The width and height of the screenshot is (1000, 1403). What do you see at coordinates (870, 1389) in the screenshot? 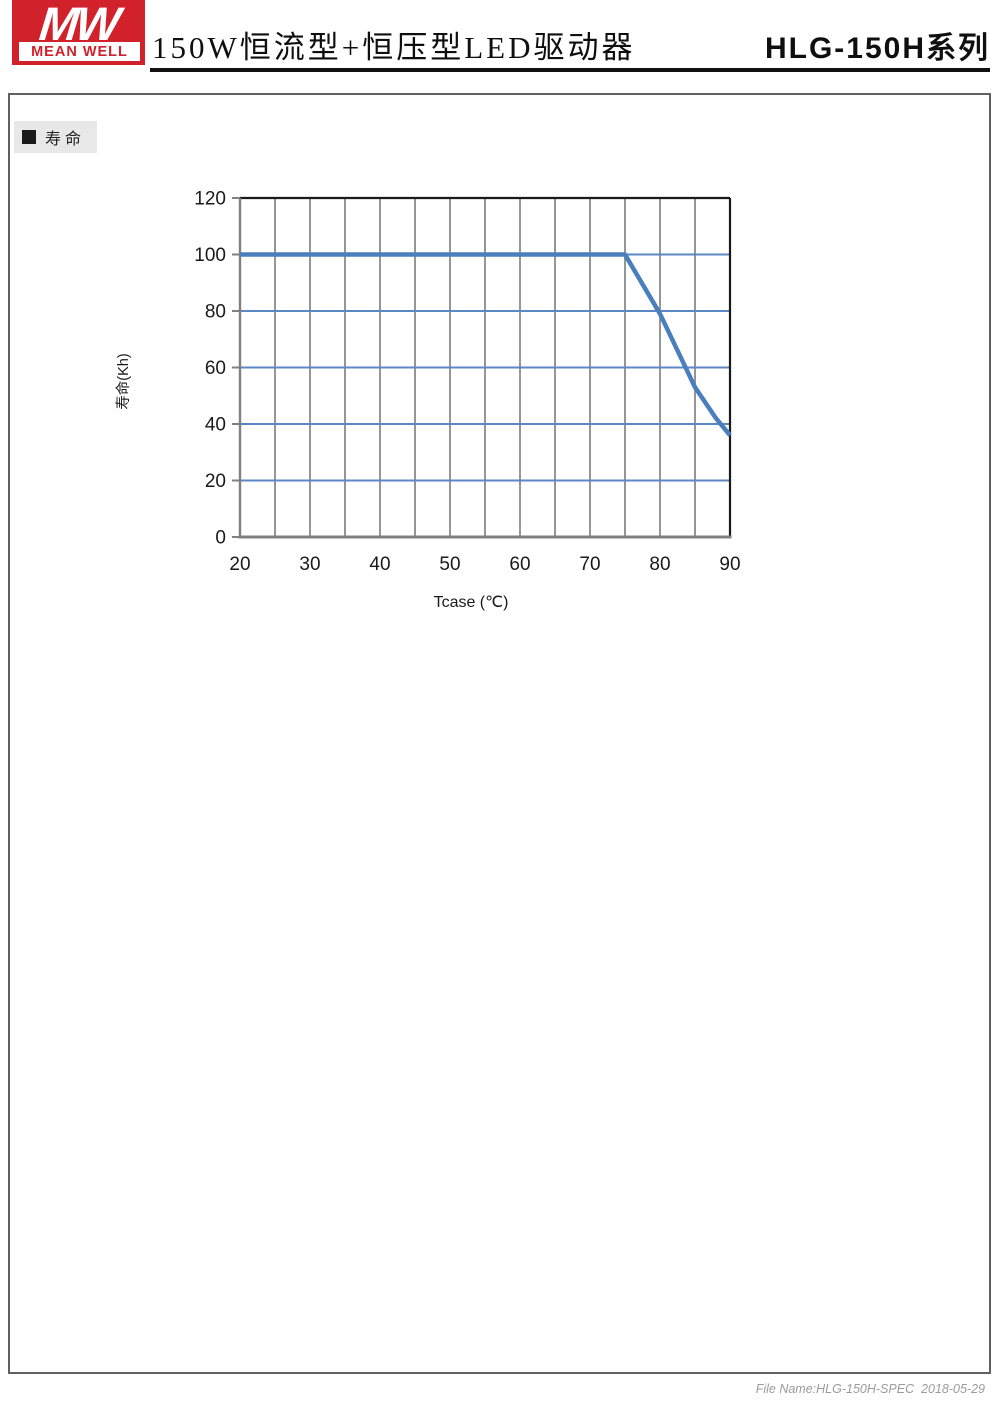
I see `file-name-note: File Name:HLG-150H-SPEC 2018-05-29` at bounding box center [870, 1389].